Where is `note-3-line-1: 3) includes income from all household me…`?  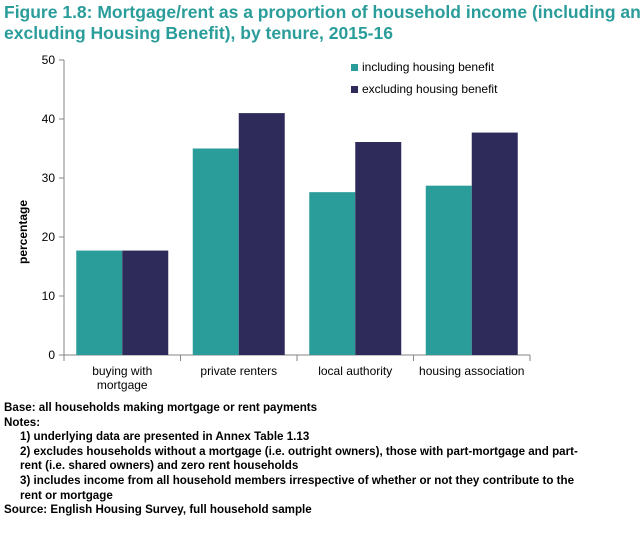
note-3-line-1: 3) includes income from all household me… is located at coordinates (297, 480).